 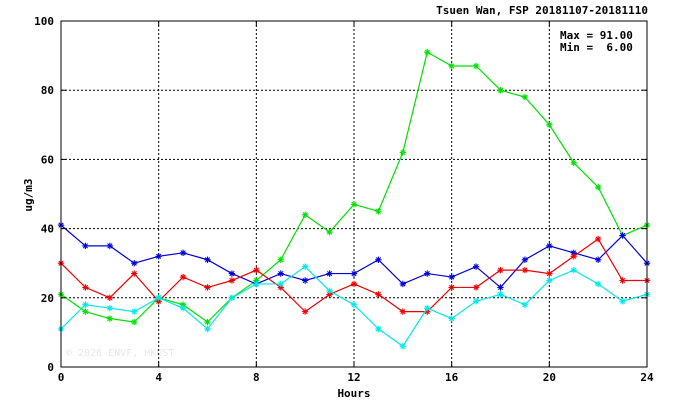 I want to click on x-tick-label: 4, so click(x=158, y=377).